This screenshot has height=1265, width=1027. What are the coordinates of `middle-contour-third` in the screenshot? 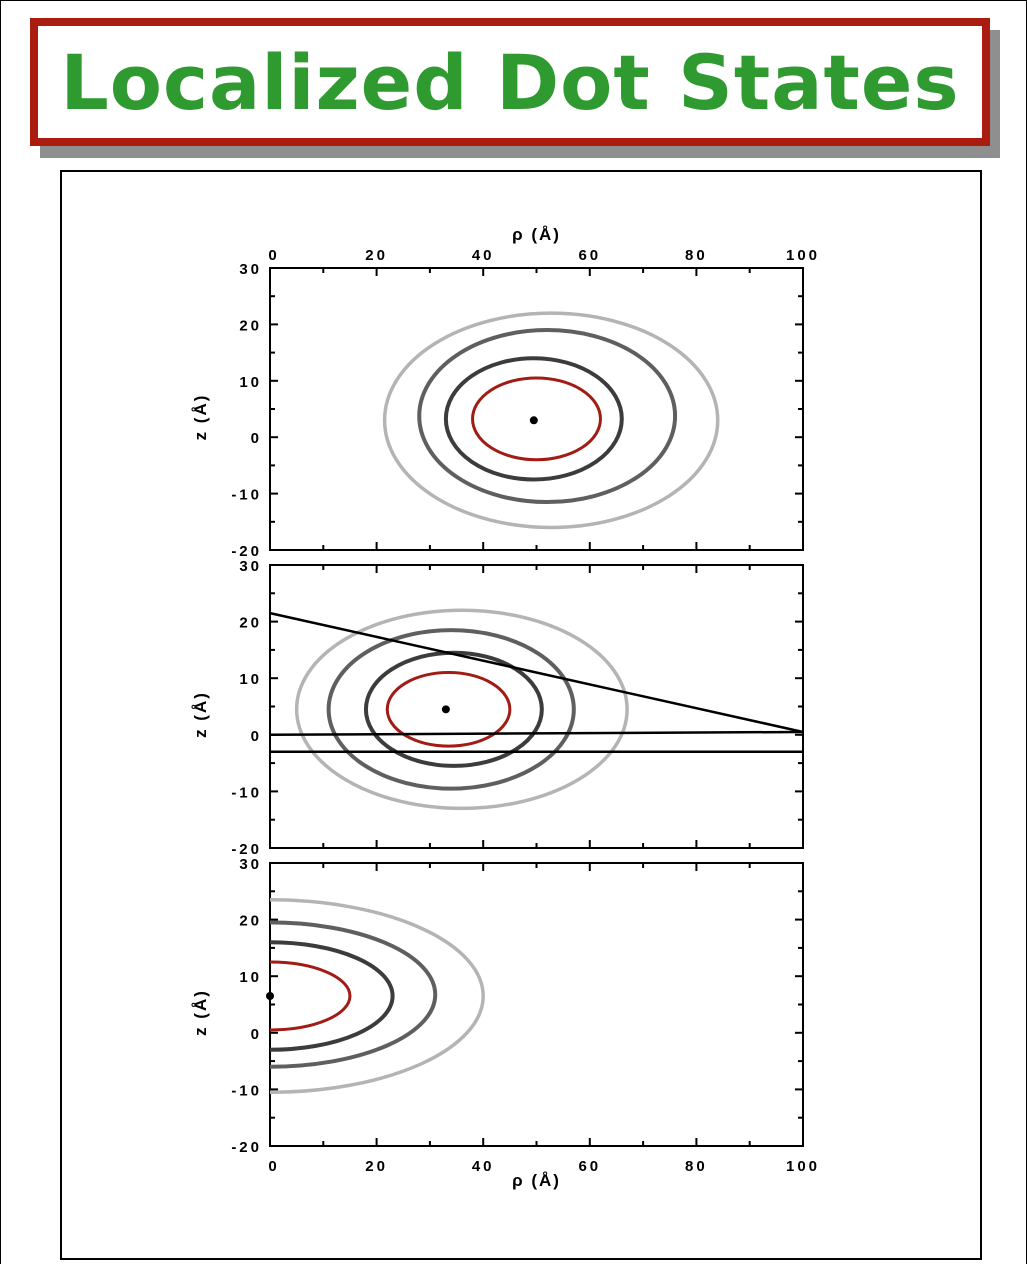 It's located at (451, 709).